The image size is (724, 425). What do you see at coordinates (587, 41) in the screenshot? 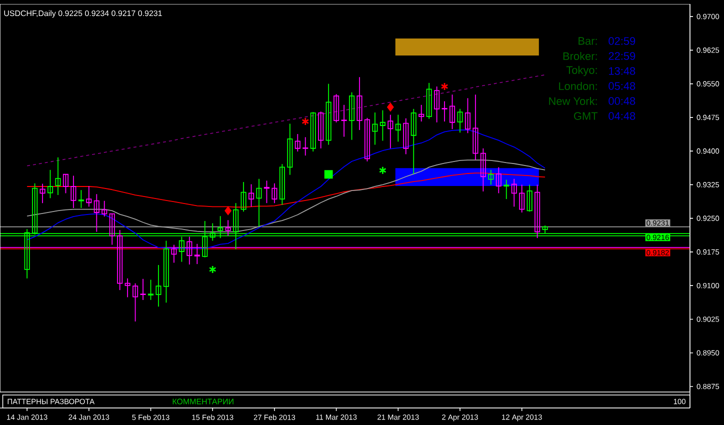
I see `text: Bar:` at bounding box center [587, 41].